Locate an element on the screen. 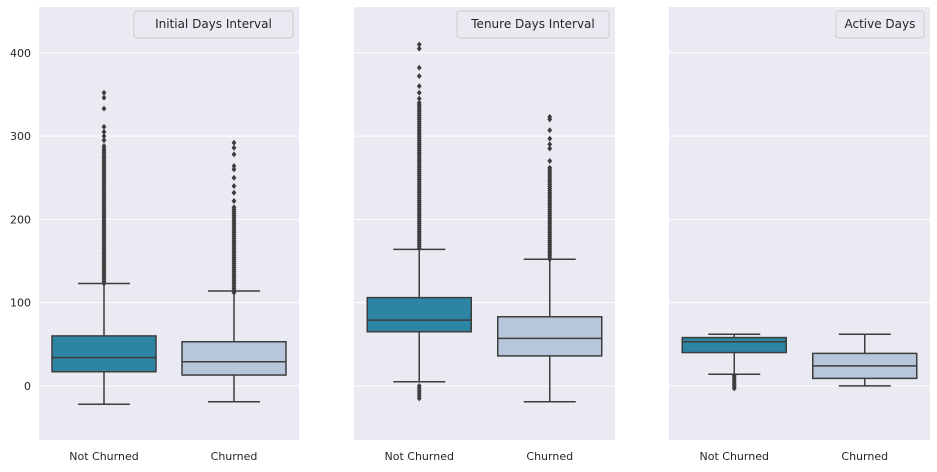 The width and height of the screenshot is (937, 472). y-tick-label: 400 is located at coordinates (20, 53).